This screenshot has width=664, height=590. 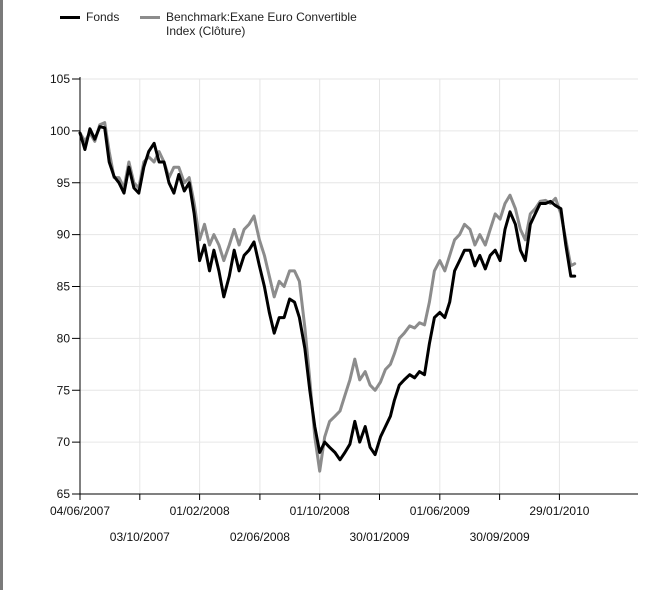 What do you see at coordinates (103, 17) in the screenshot?
I see `legend-label-fonds: Fonds` at bounding box center [103, 17].